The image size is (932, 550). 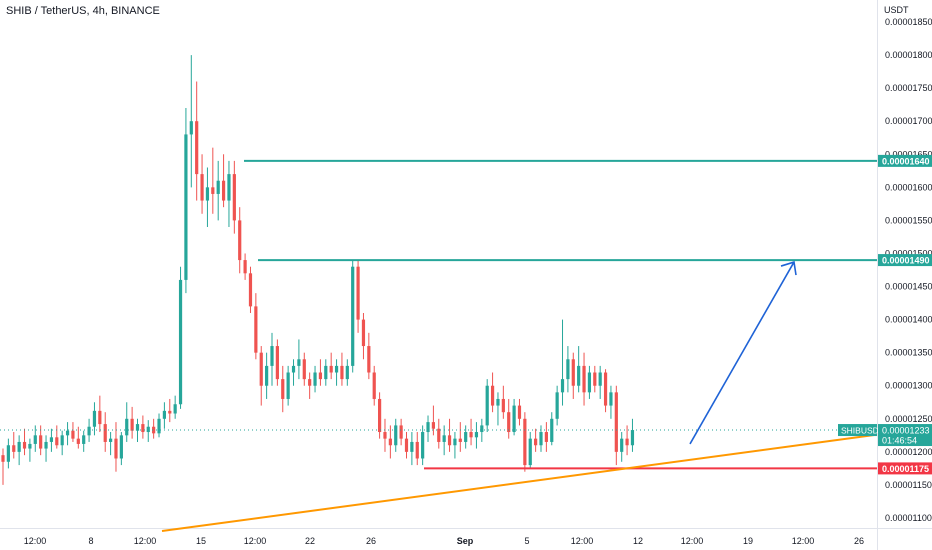 What do you see at coordinates (908, 88) in the screenshot?
I see `y-tick-label: 0.00001750` at bounding box center [908, 88].